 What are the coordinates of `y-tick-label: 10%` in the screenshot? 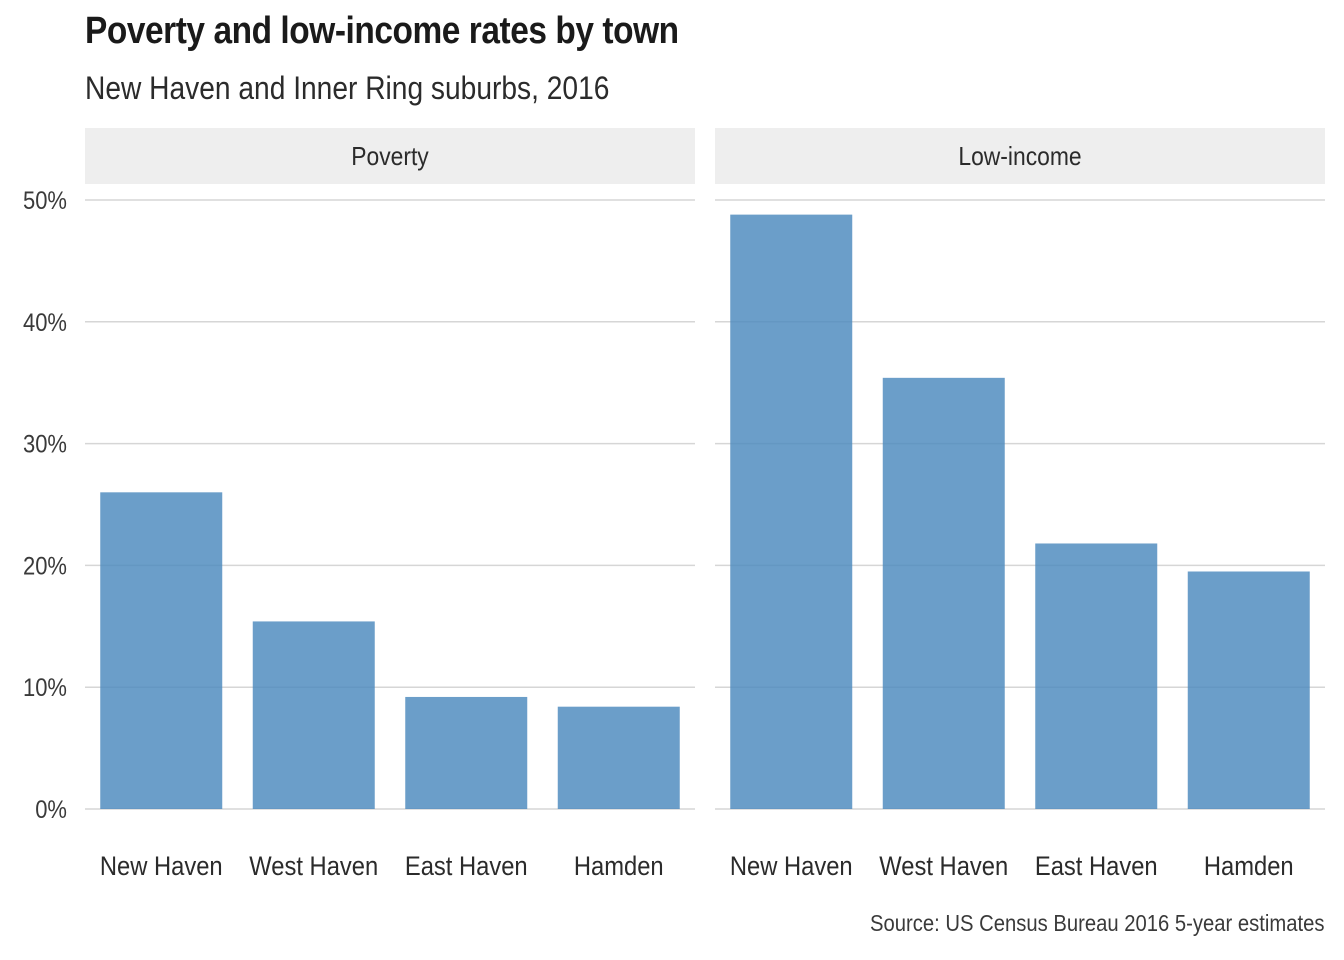 It's located at (45, 688).